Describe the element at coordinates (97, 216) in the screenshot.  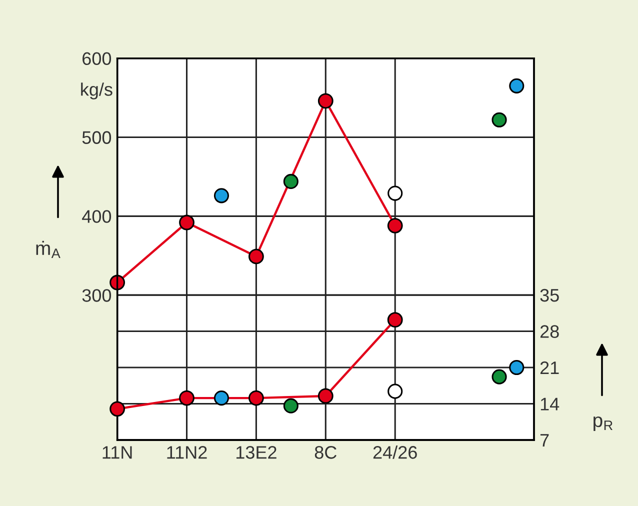
I see `y-tick-label: 400` at that location.